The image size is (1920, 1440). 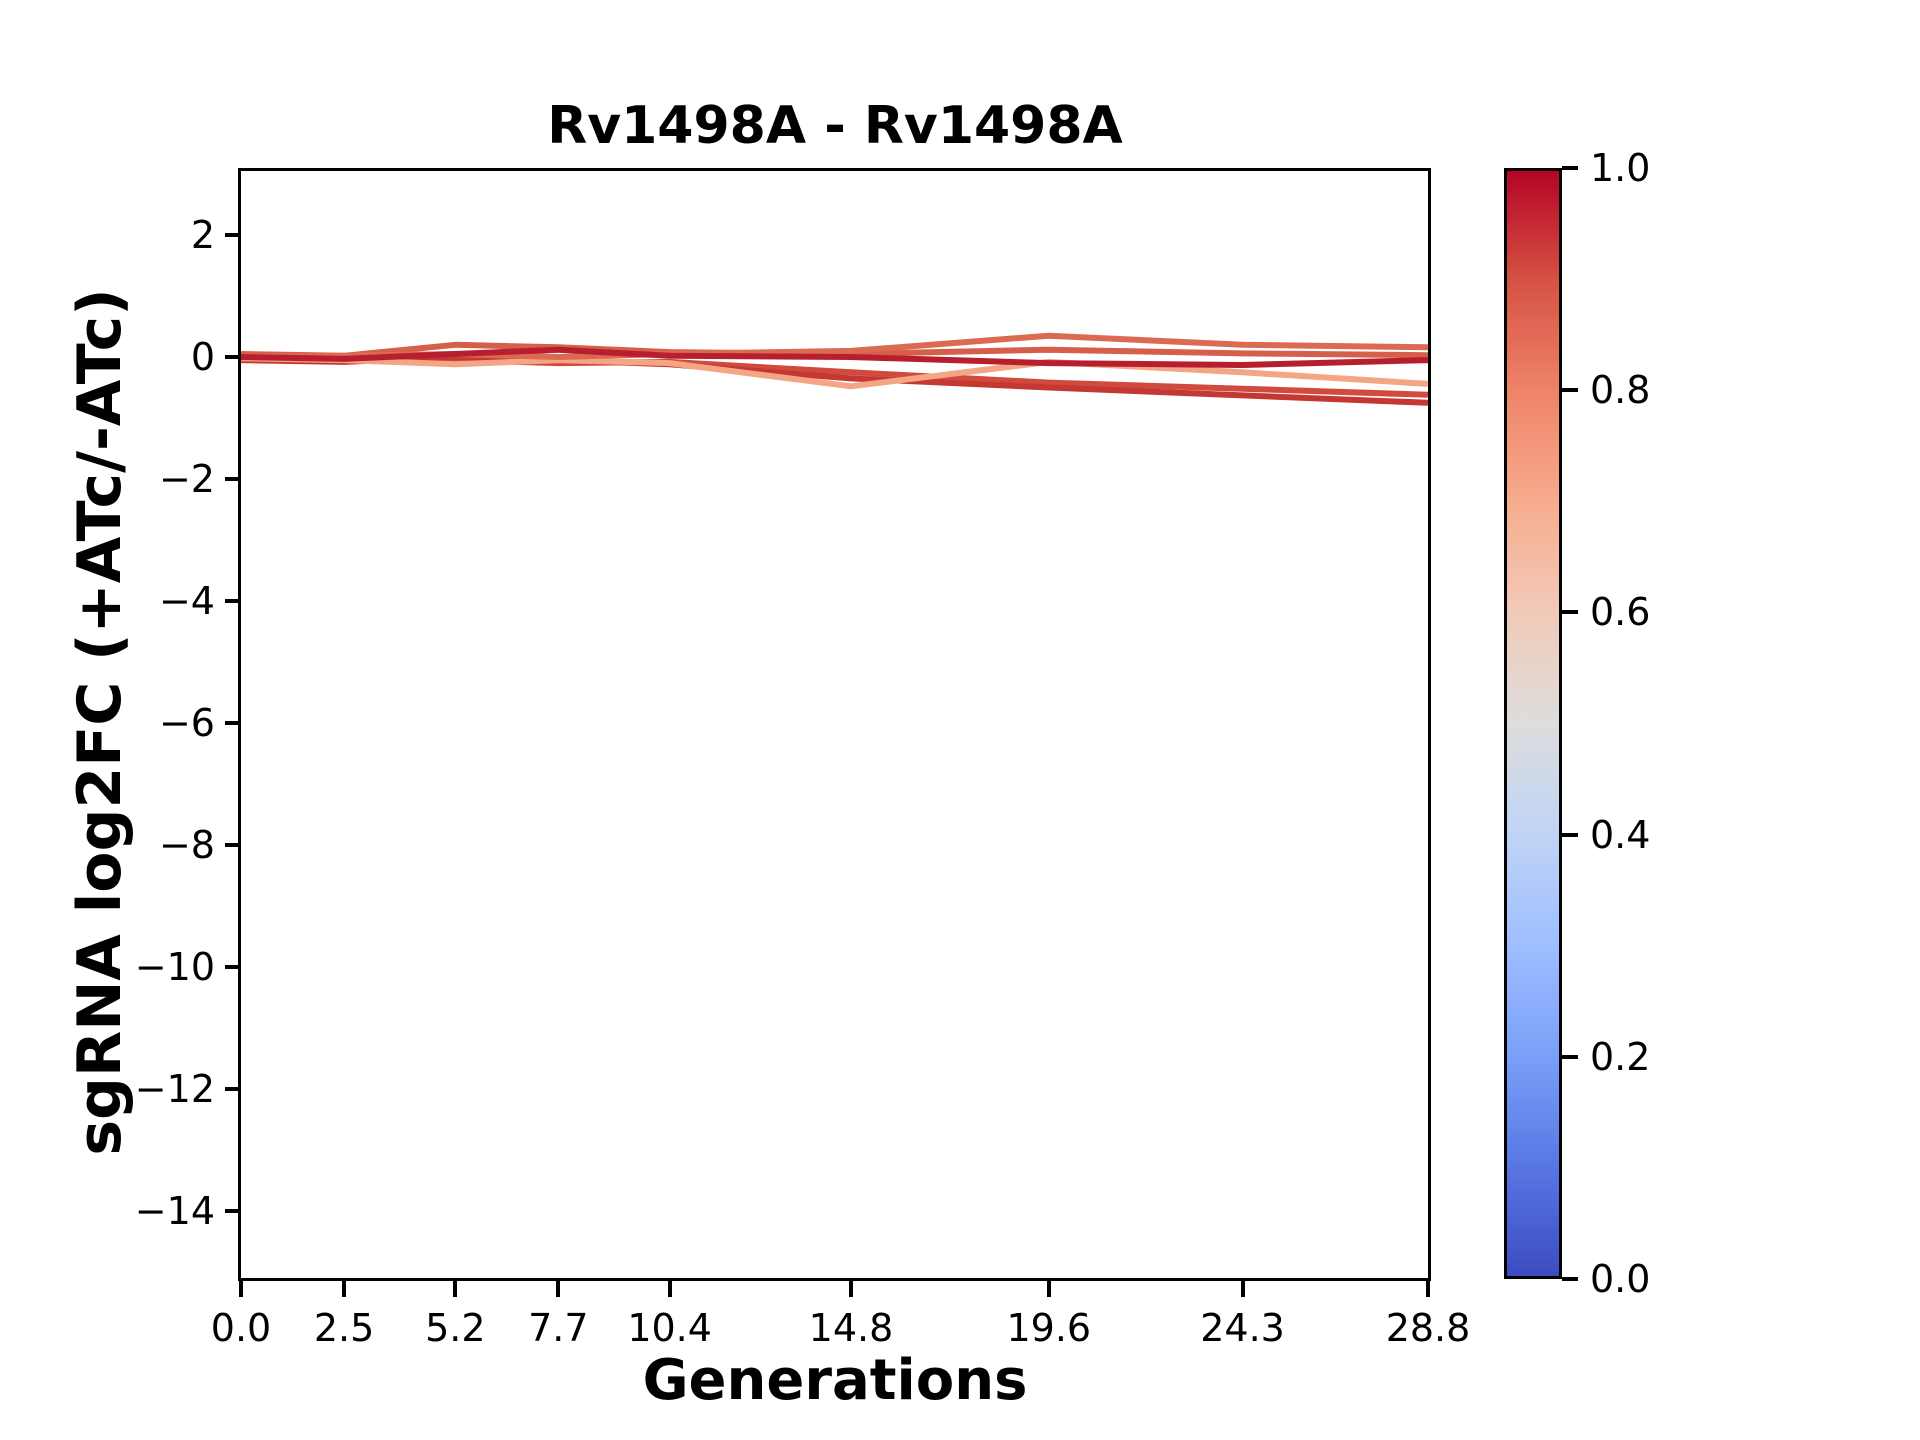 What do you see at coordinates (186, 722) in the screenshot?
I see `y-tick-label: −6` at bounding box center [186, 722].